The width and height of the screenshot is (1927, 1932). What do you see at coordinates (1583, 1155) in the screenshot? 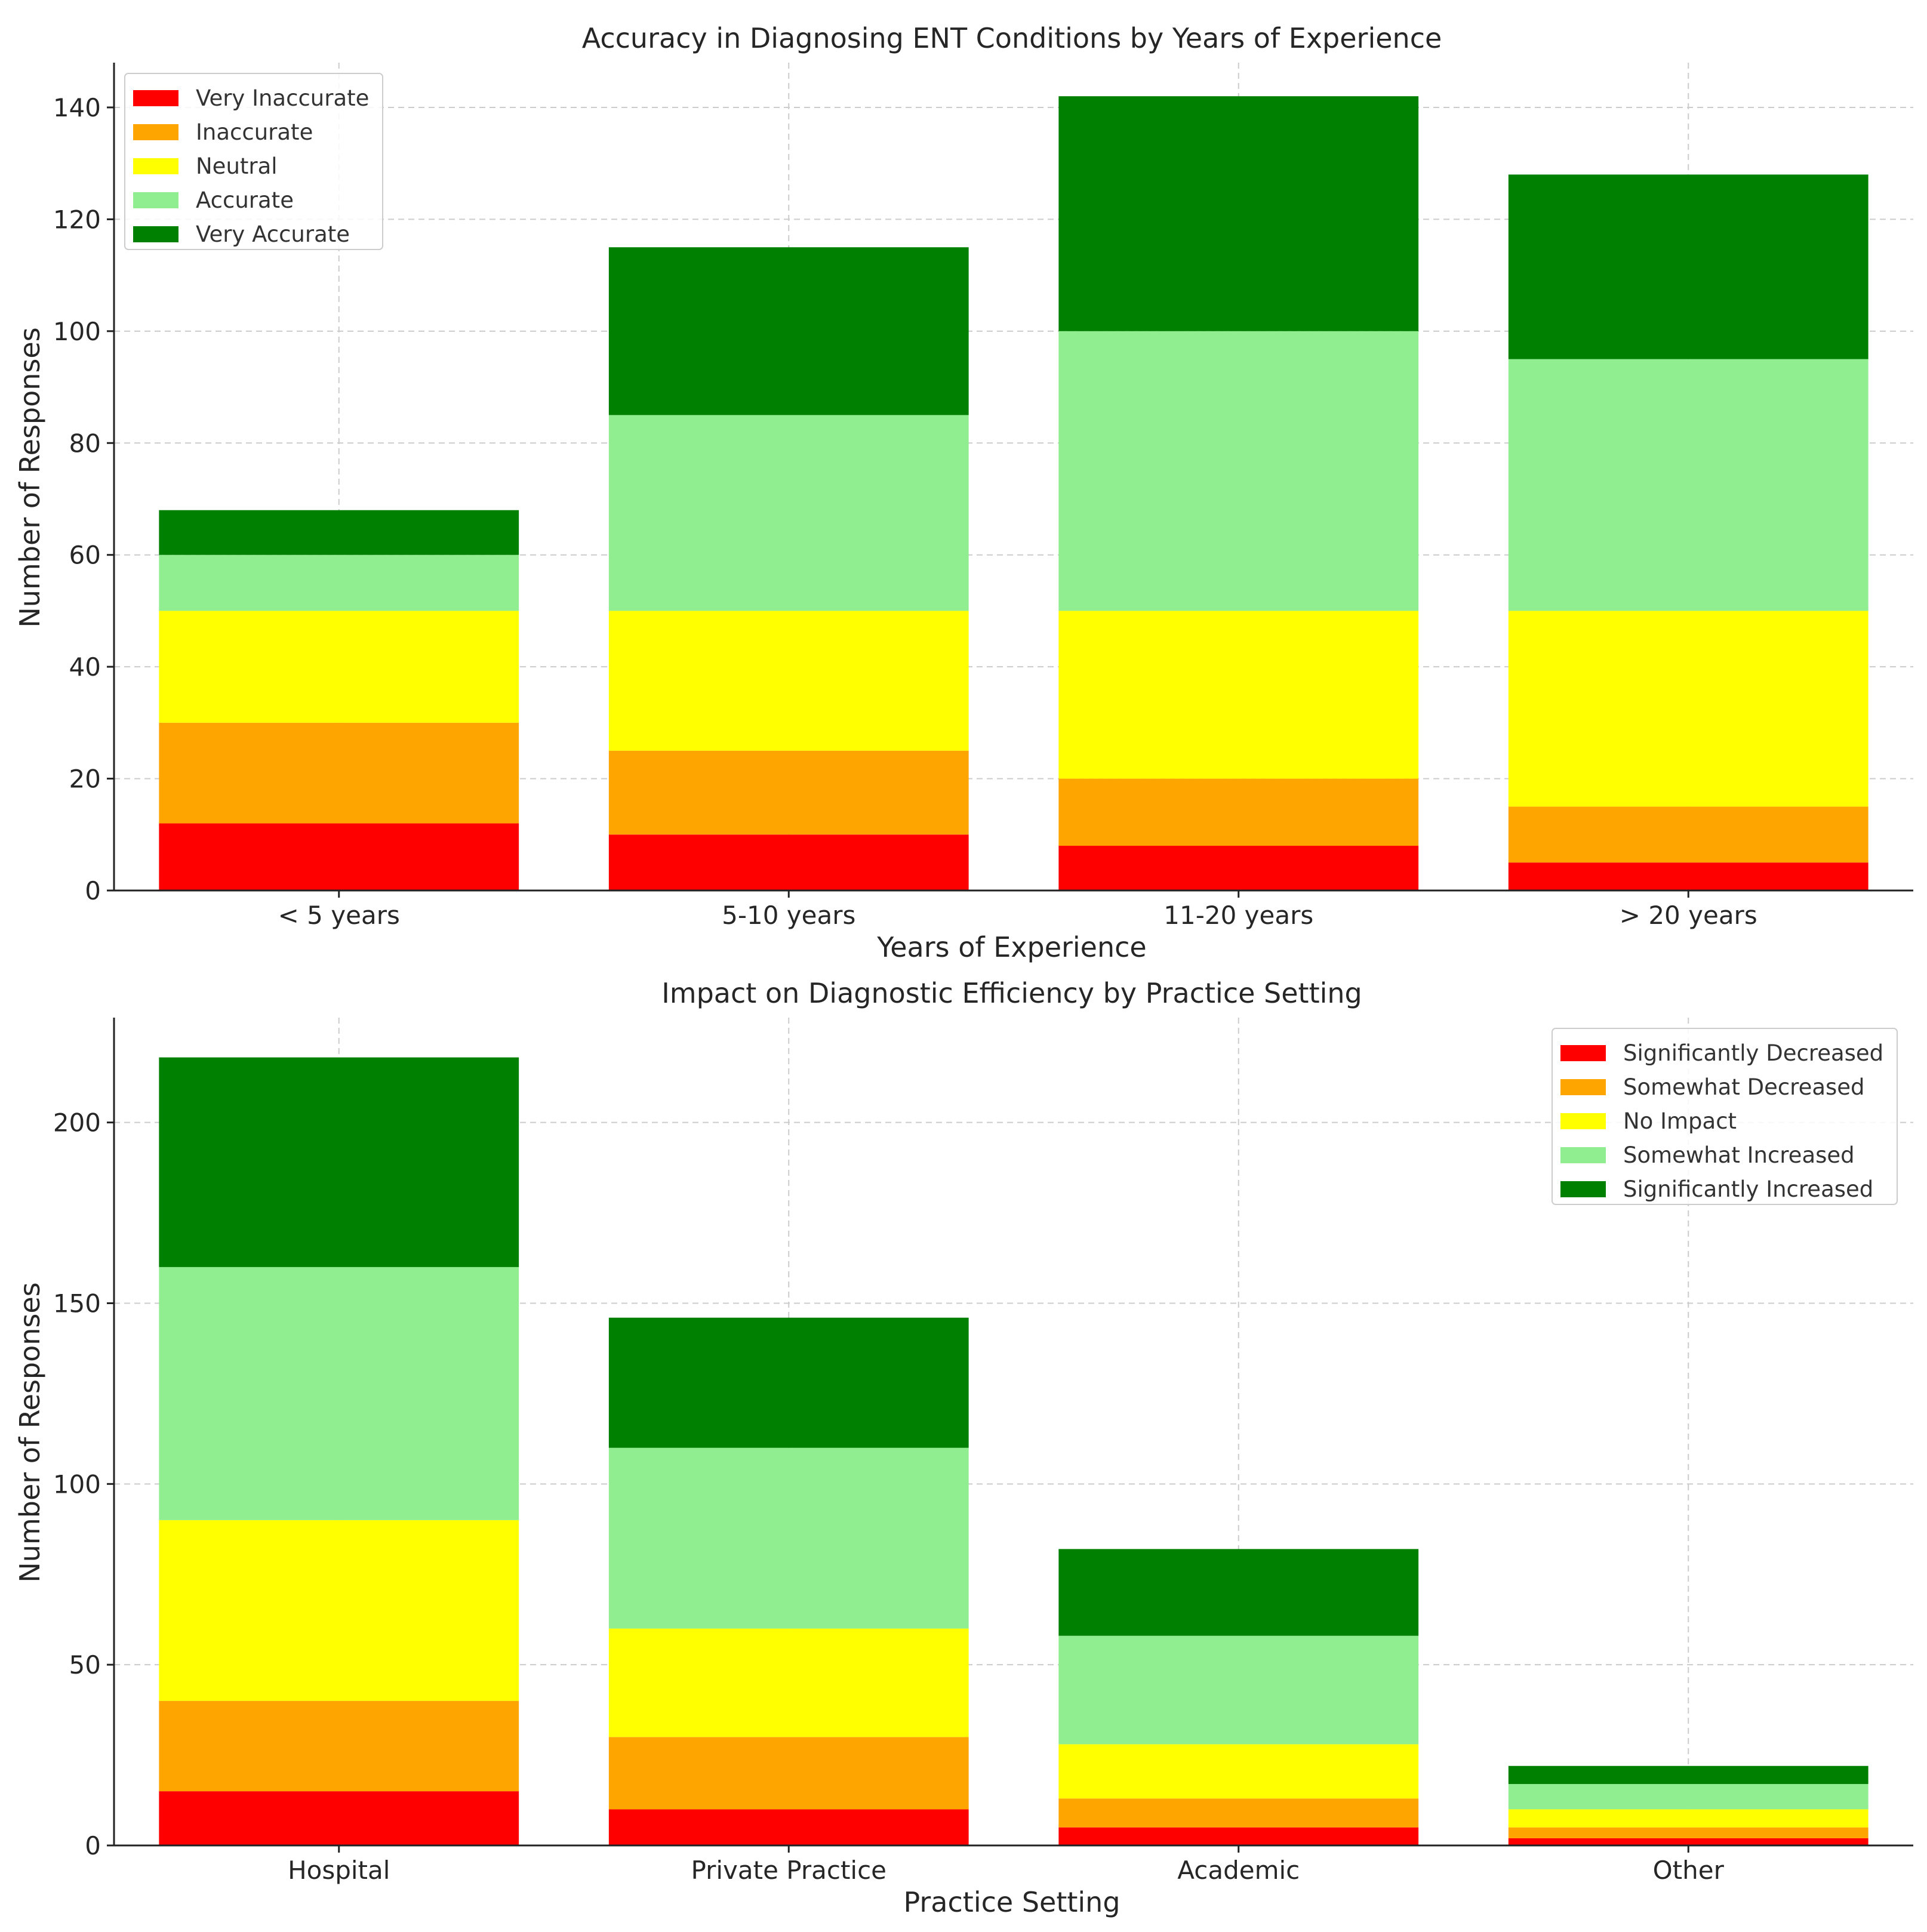
I see `legend-swatch-somewhat-increased` at bounding box center [1583, 1155].